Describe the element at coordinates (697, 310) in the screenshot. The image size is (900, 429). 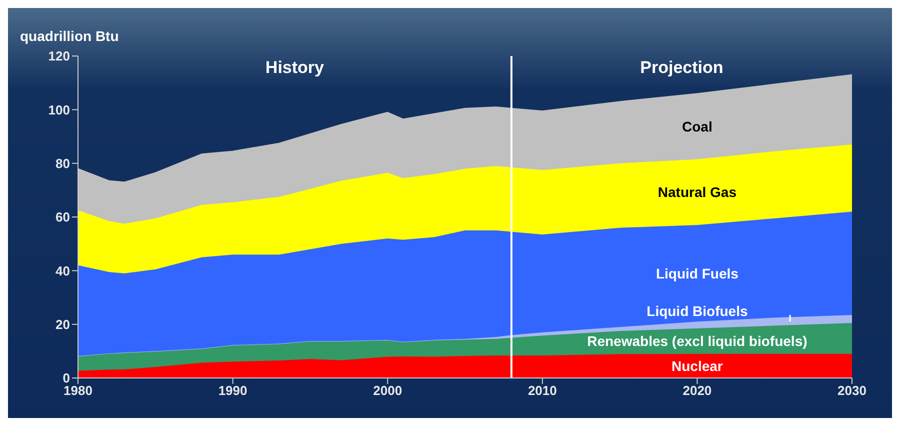
I see `series-label: Liquid Biofuels` at that location.